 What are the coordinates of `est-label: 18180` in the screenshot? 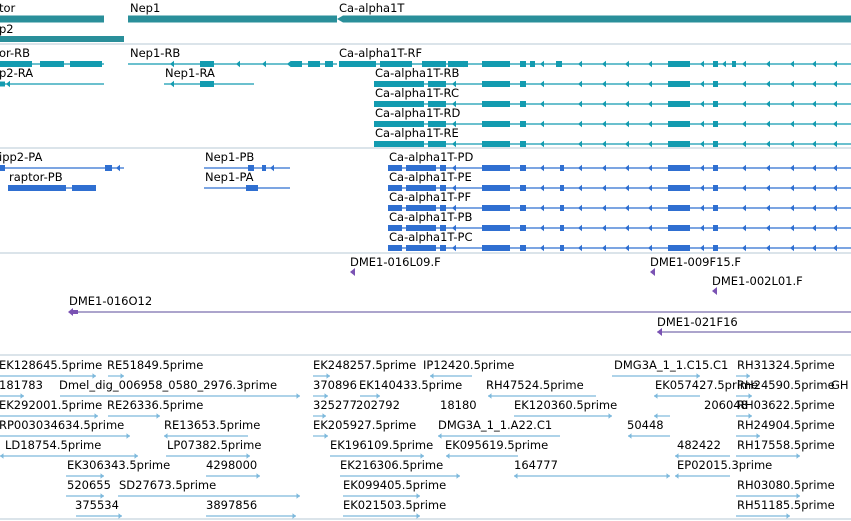 It's located at (458, 405).